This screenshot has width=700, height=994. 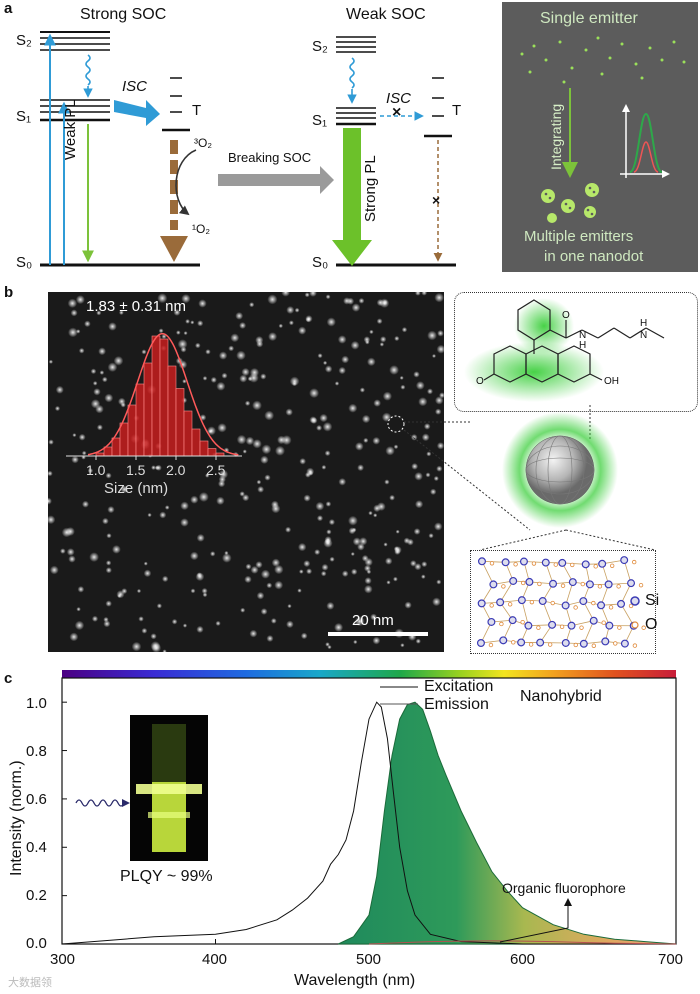 I want to click on s2-label-right: S₂, so click(x=320, y=46).